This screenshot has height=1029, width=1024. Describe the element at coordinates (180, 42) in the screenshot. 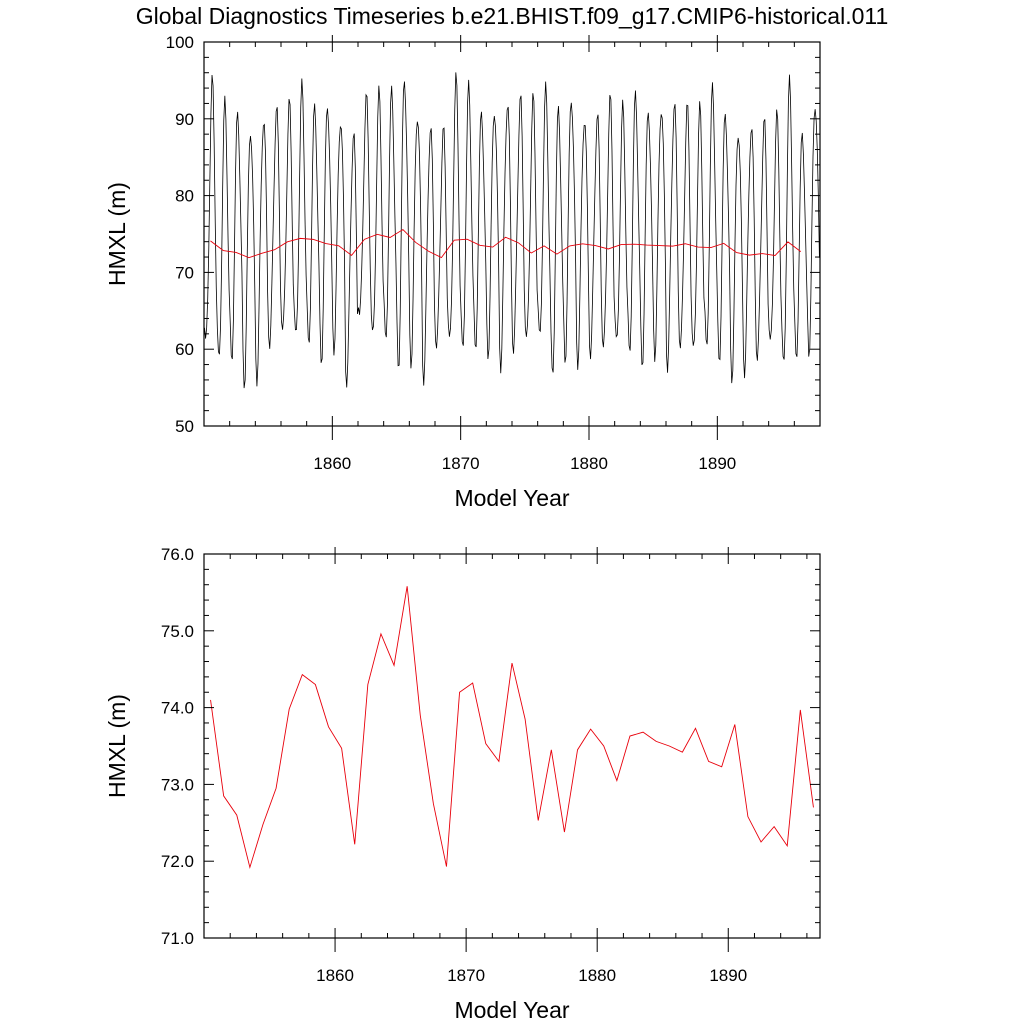

I see `top-y-tick-label: 100` at that location.